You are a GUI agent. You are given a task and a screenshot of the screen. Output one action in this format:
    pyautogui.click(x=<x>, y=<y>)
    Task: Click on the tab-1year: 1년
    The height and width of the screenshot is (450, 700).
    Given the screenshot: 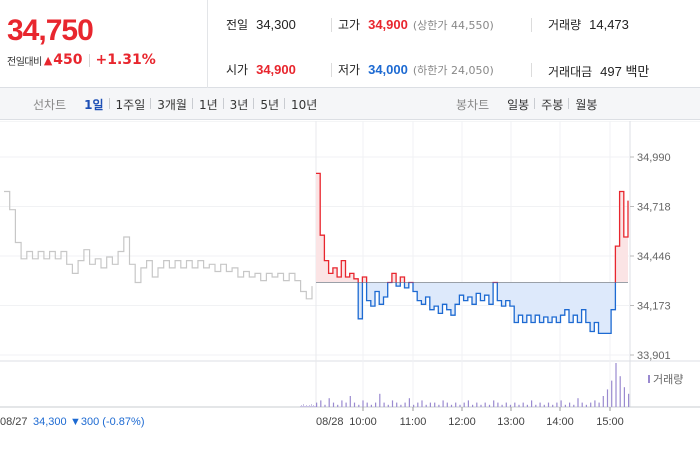 What is the action you would take?
    pyautogui.click(x=207, y=104)
    